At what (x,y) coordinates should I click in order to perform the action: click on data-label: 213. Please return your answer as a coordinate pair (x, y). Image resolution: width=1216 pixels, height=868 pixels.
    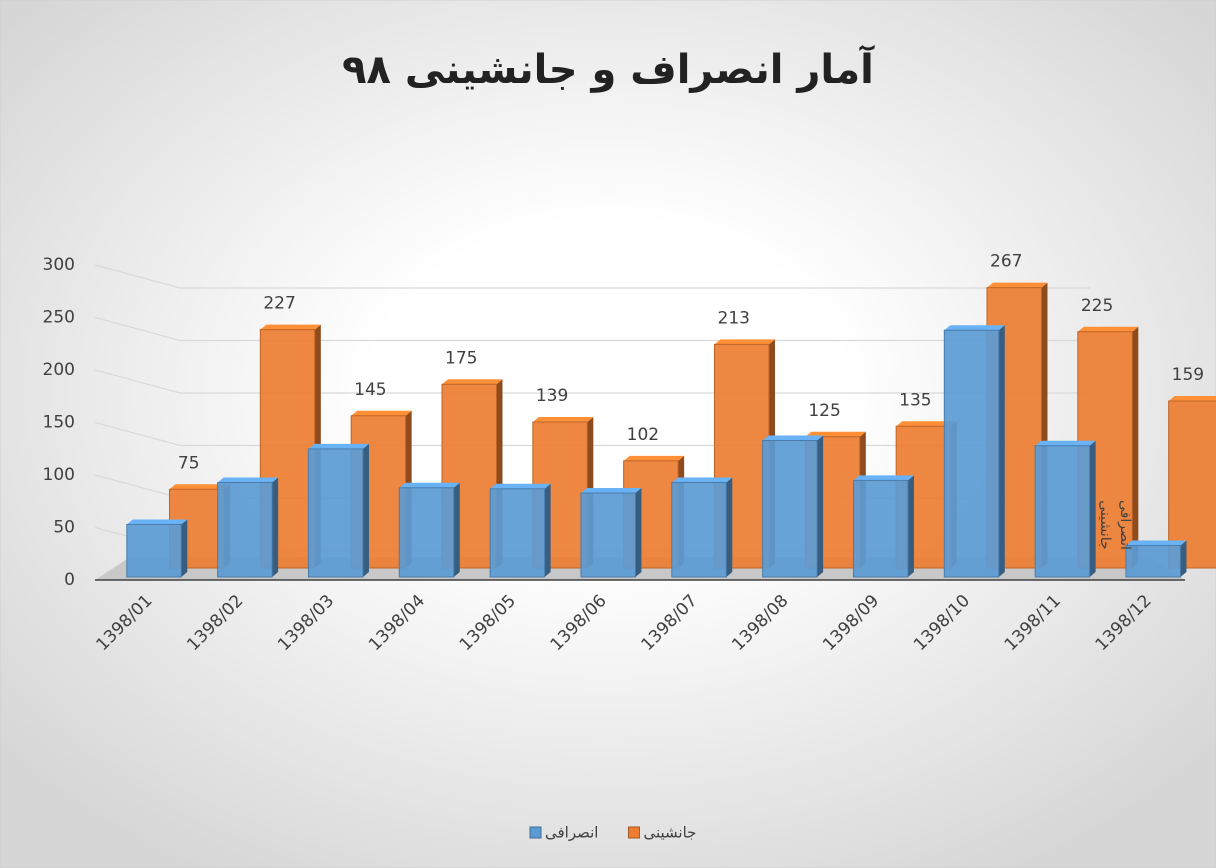
    Looking at the image, I should click on (734, 318).